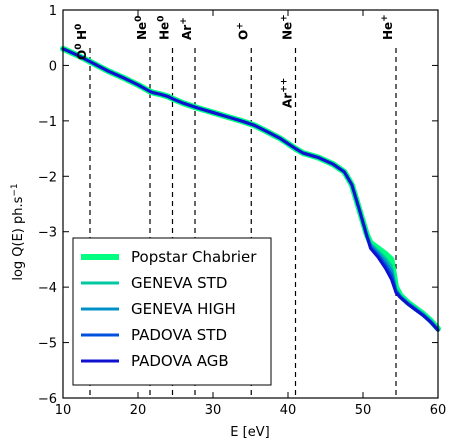  Describe the element at coordinates (47, 177) in the screenshot. I see `y-tick-label: −2` at that location.